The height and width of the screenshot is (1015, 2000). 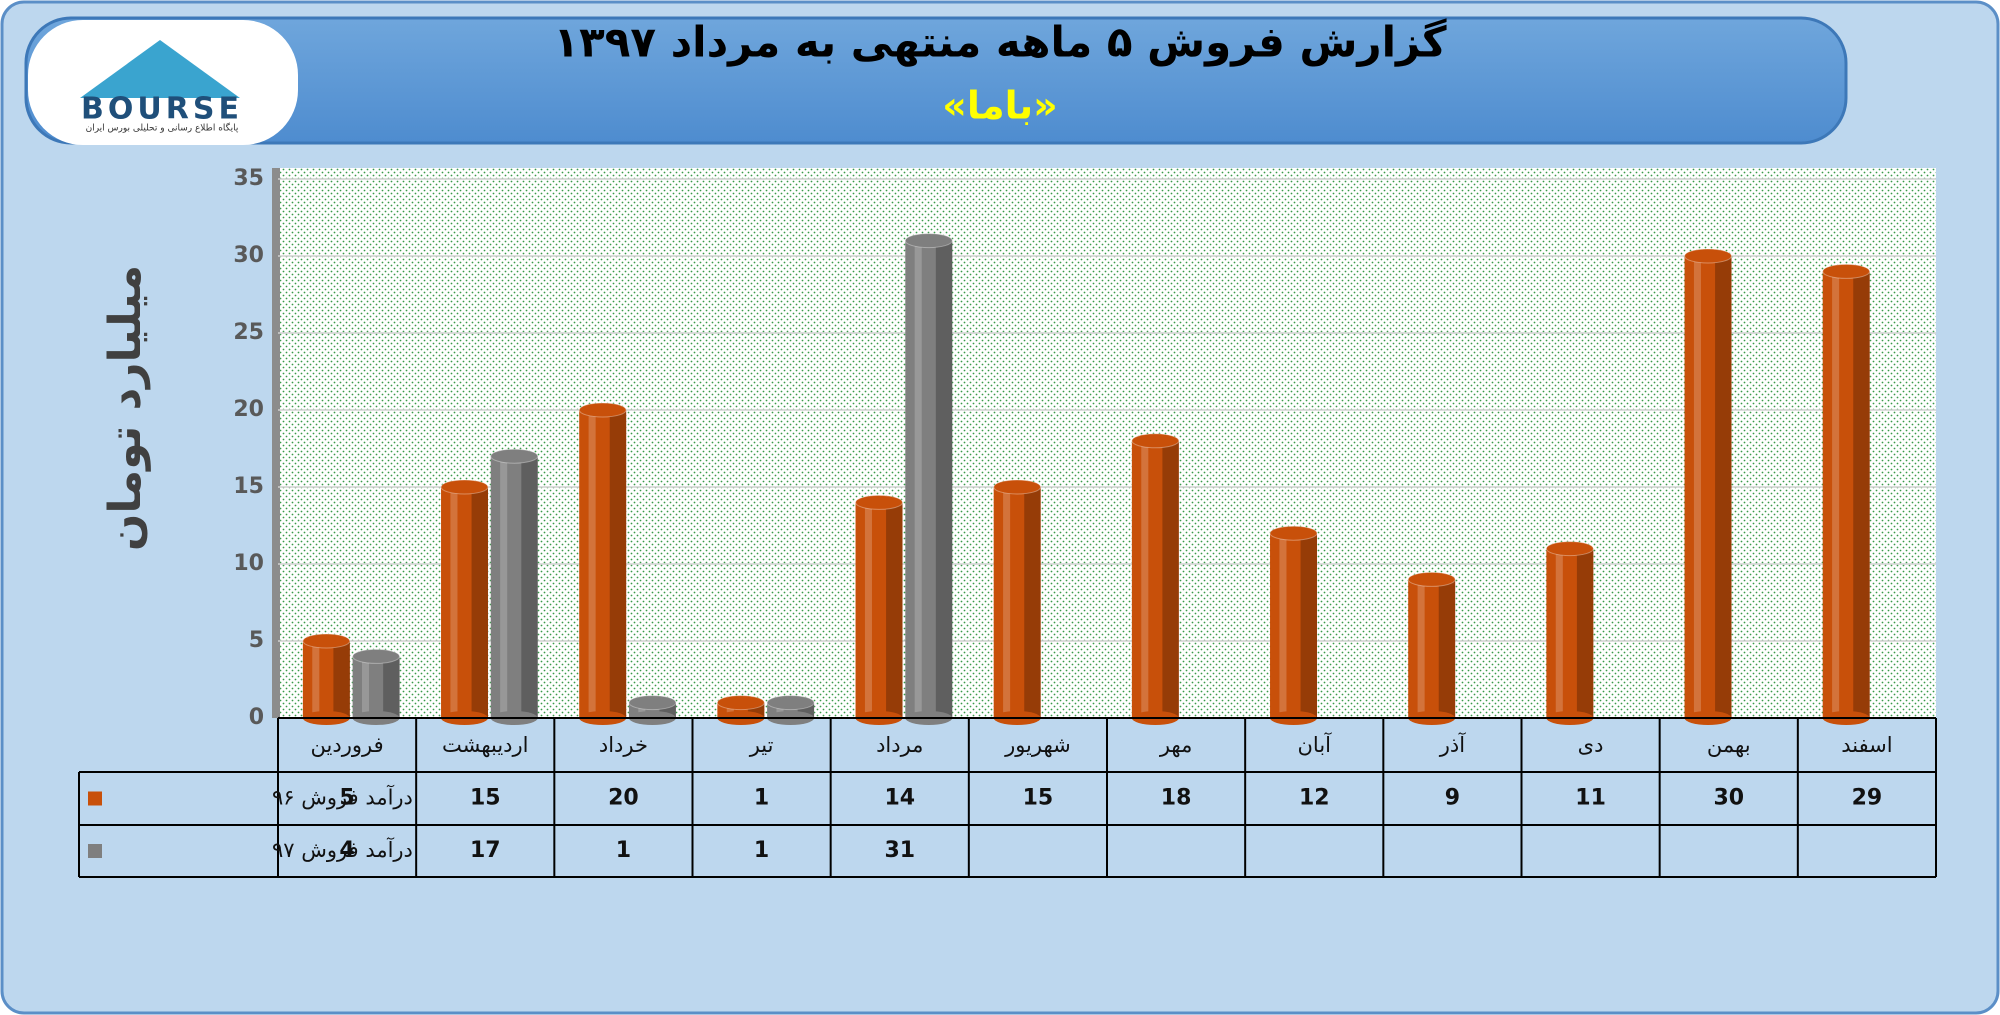 I want to click on y-tick-label: 5, so click(x=256, y=640).